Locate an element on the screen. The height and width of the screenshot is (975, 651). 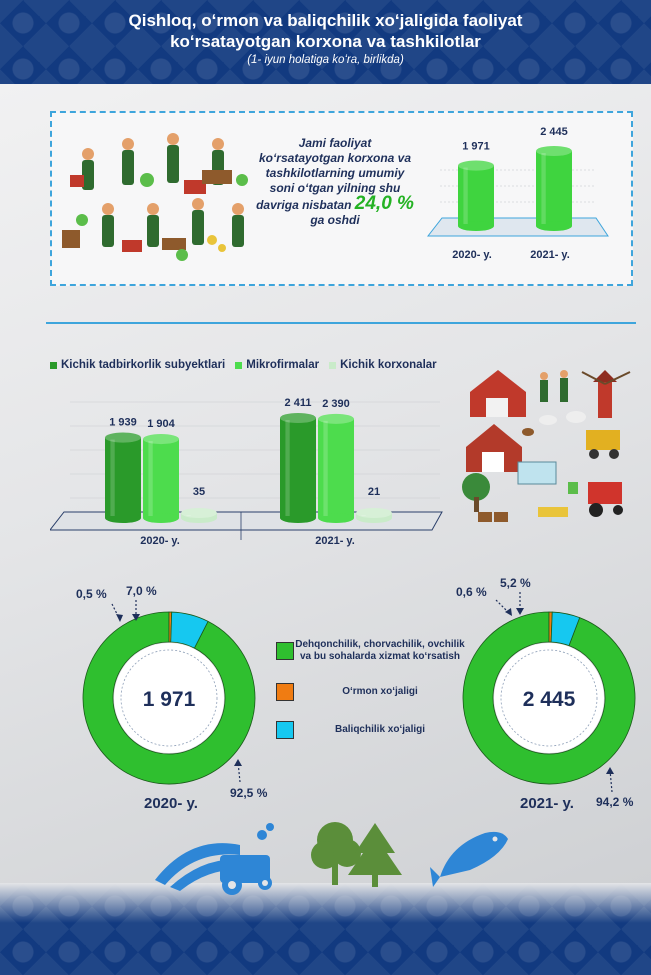
bar2-value-1-1: 2 390 is located at coordinates (336, 404).